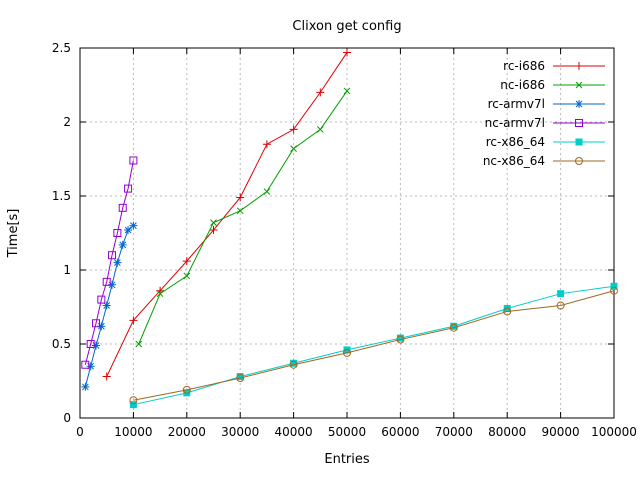  I want to click on legend-sample-nc-i686, so click(579, 85).